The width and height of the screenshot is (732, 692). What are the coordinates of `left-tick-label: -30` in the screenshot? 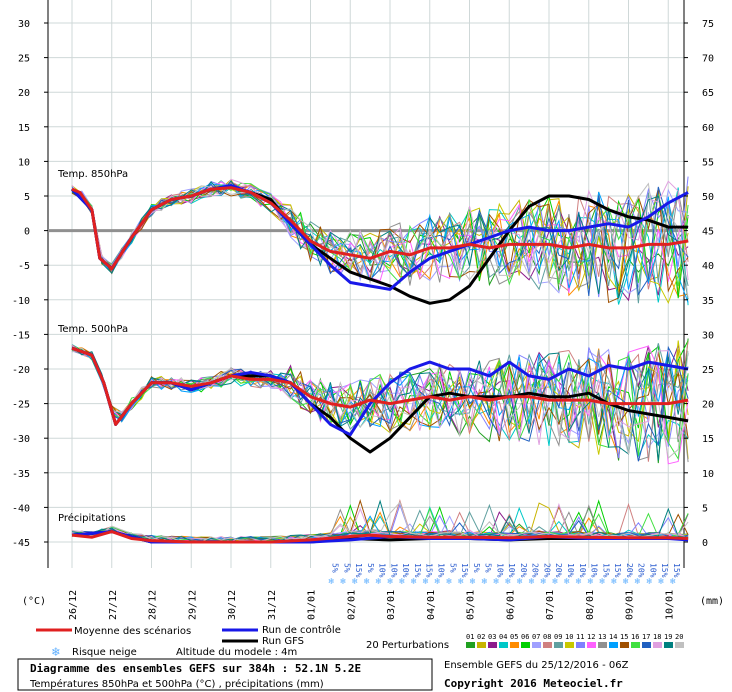 It's located at (21, 439).